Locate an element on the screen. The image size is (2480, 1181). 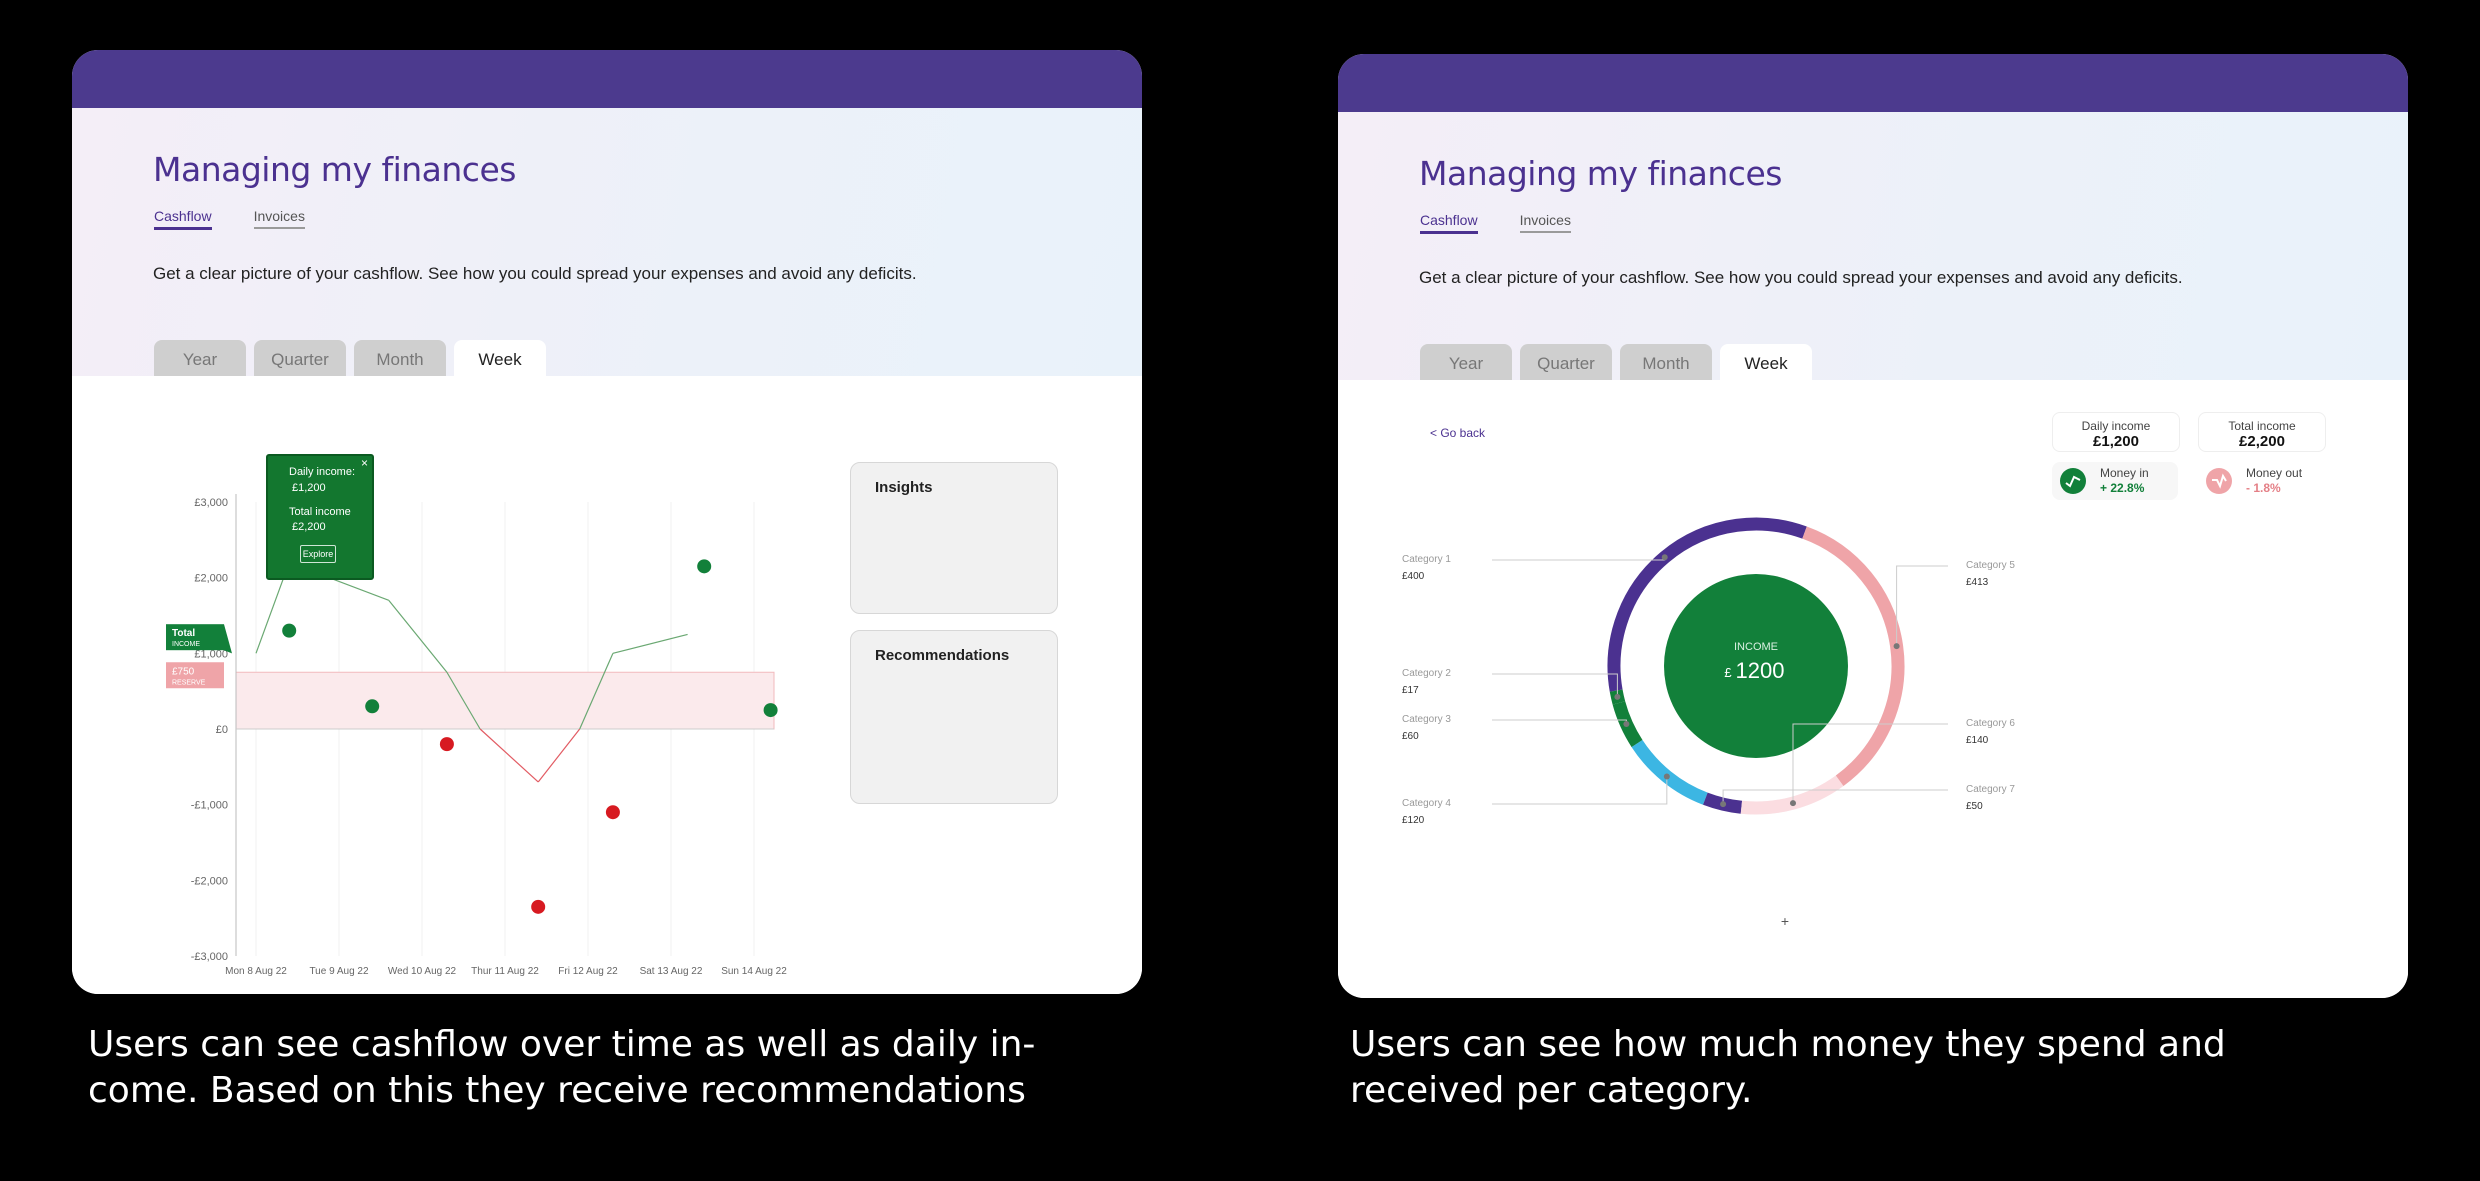
category-label: Category 5 is located at coordinates (1990, 565).